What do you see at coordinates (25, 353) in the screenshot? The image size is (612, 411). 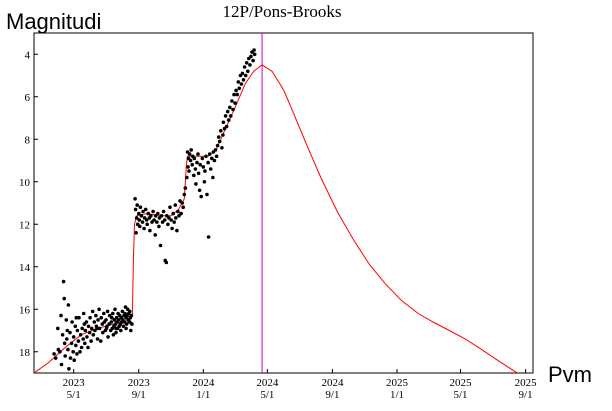 I see `y-tick-label: 18` at bounding box center [25, 353].